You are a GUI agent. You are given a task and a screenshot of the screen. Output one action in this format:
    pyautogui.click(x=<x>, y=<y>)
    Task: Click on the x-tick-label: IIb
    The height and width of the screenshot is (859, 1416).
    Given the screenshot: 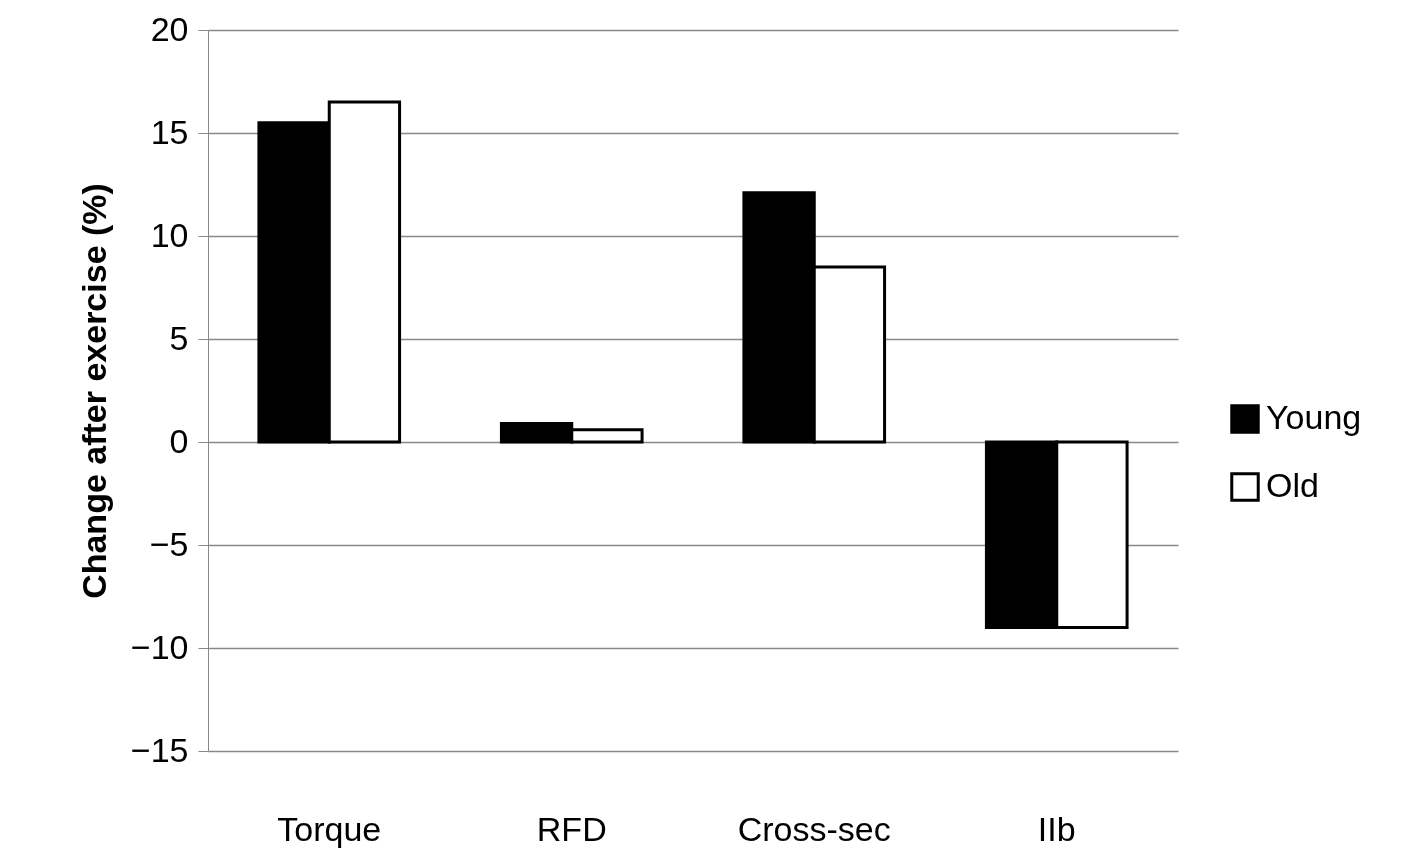 What is the action you would take?
    pyautogui.click(x=1056, y=828)
    